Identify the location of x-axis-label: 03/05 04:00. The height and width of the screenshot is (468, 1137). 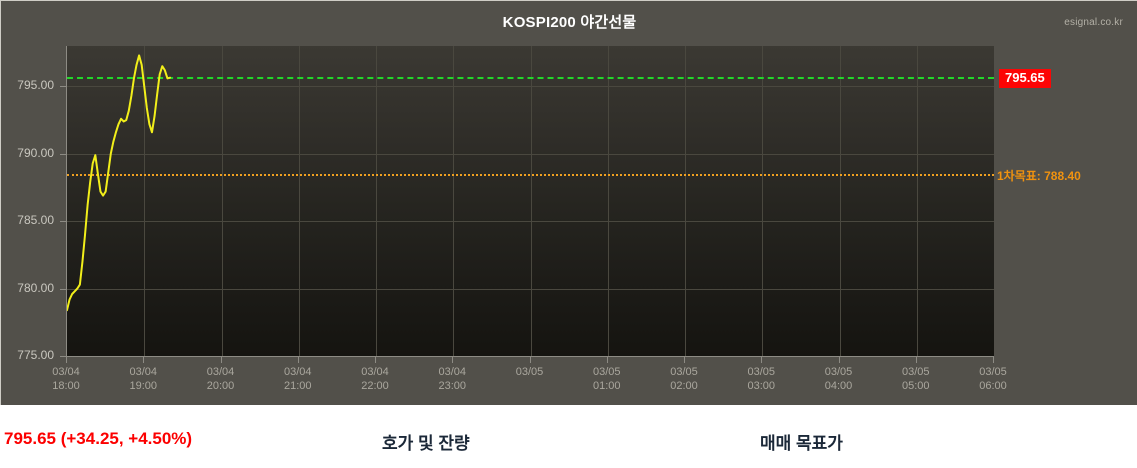
(839, 379).